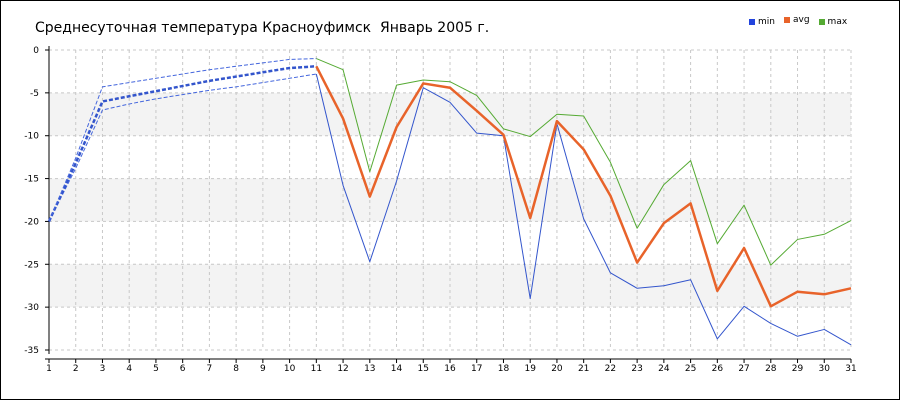 Image resolution: width=900 pixels, height=400 pixels. I want to click on x-tick-label: 24, so click(664, 369).